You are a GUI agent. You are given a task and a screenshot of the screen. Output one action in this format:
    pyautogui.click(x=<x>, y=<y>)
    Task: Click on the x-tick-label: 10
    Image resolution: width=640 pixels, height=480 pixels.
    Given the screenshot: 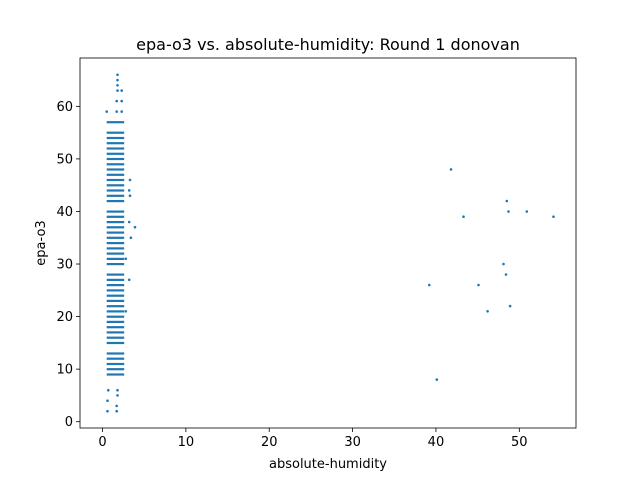 What is the action you would take?
    pyautogui.click(x=186, y=442)
    